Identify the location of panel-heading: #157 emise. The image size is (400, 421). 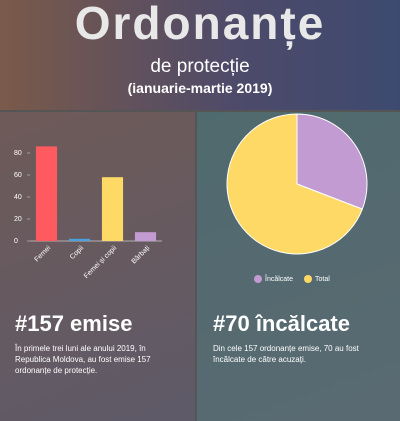
(74, 323).